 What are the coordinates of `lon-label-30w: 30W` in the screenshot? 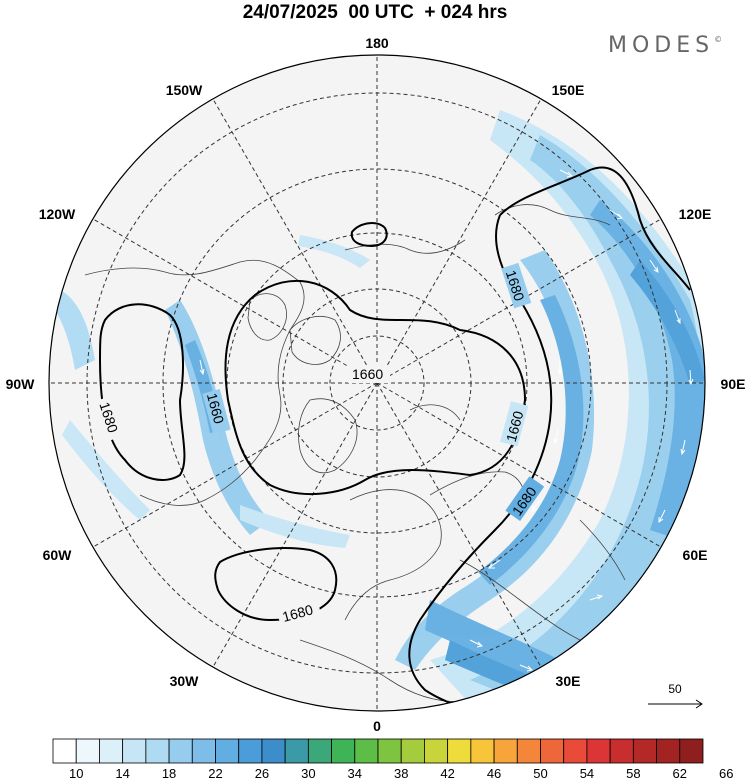 It's located at (185, 681).